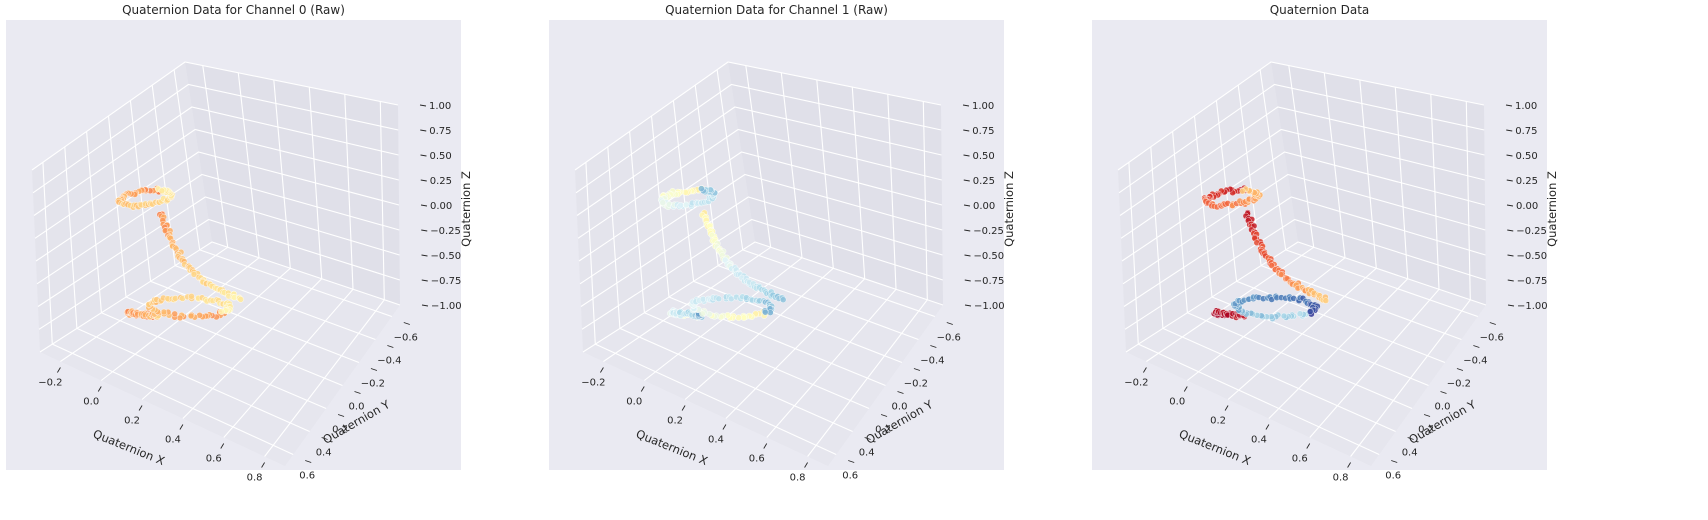 The height and width of the screenshot is (520, 1708). Describe the element at coordinates (1492, 338) in the screenshot. I see `y-tick-label: −0.6` at that location.